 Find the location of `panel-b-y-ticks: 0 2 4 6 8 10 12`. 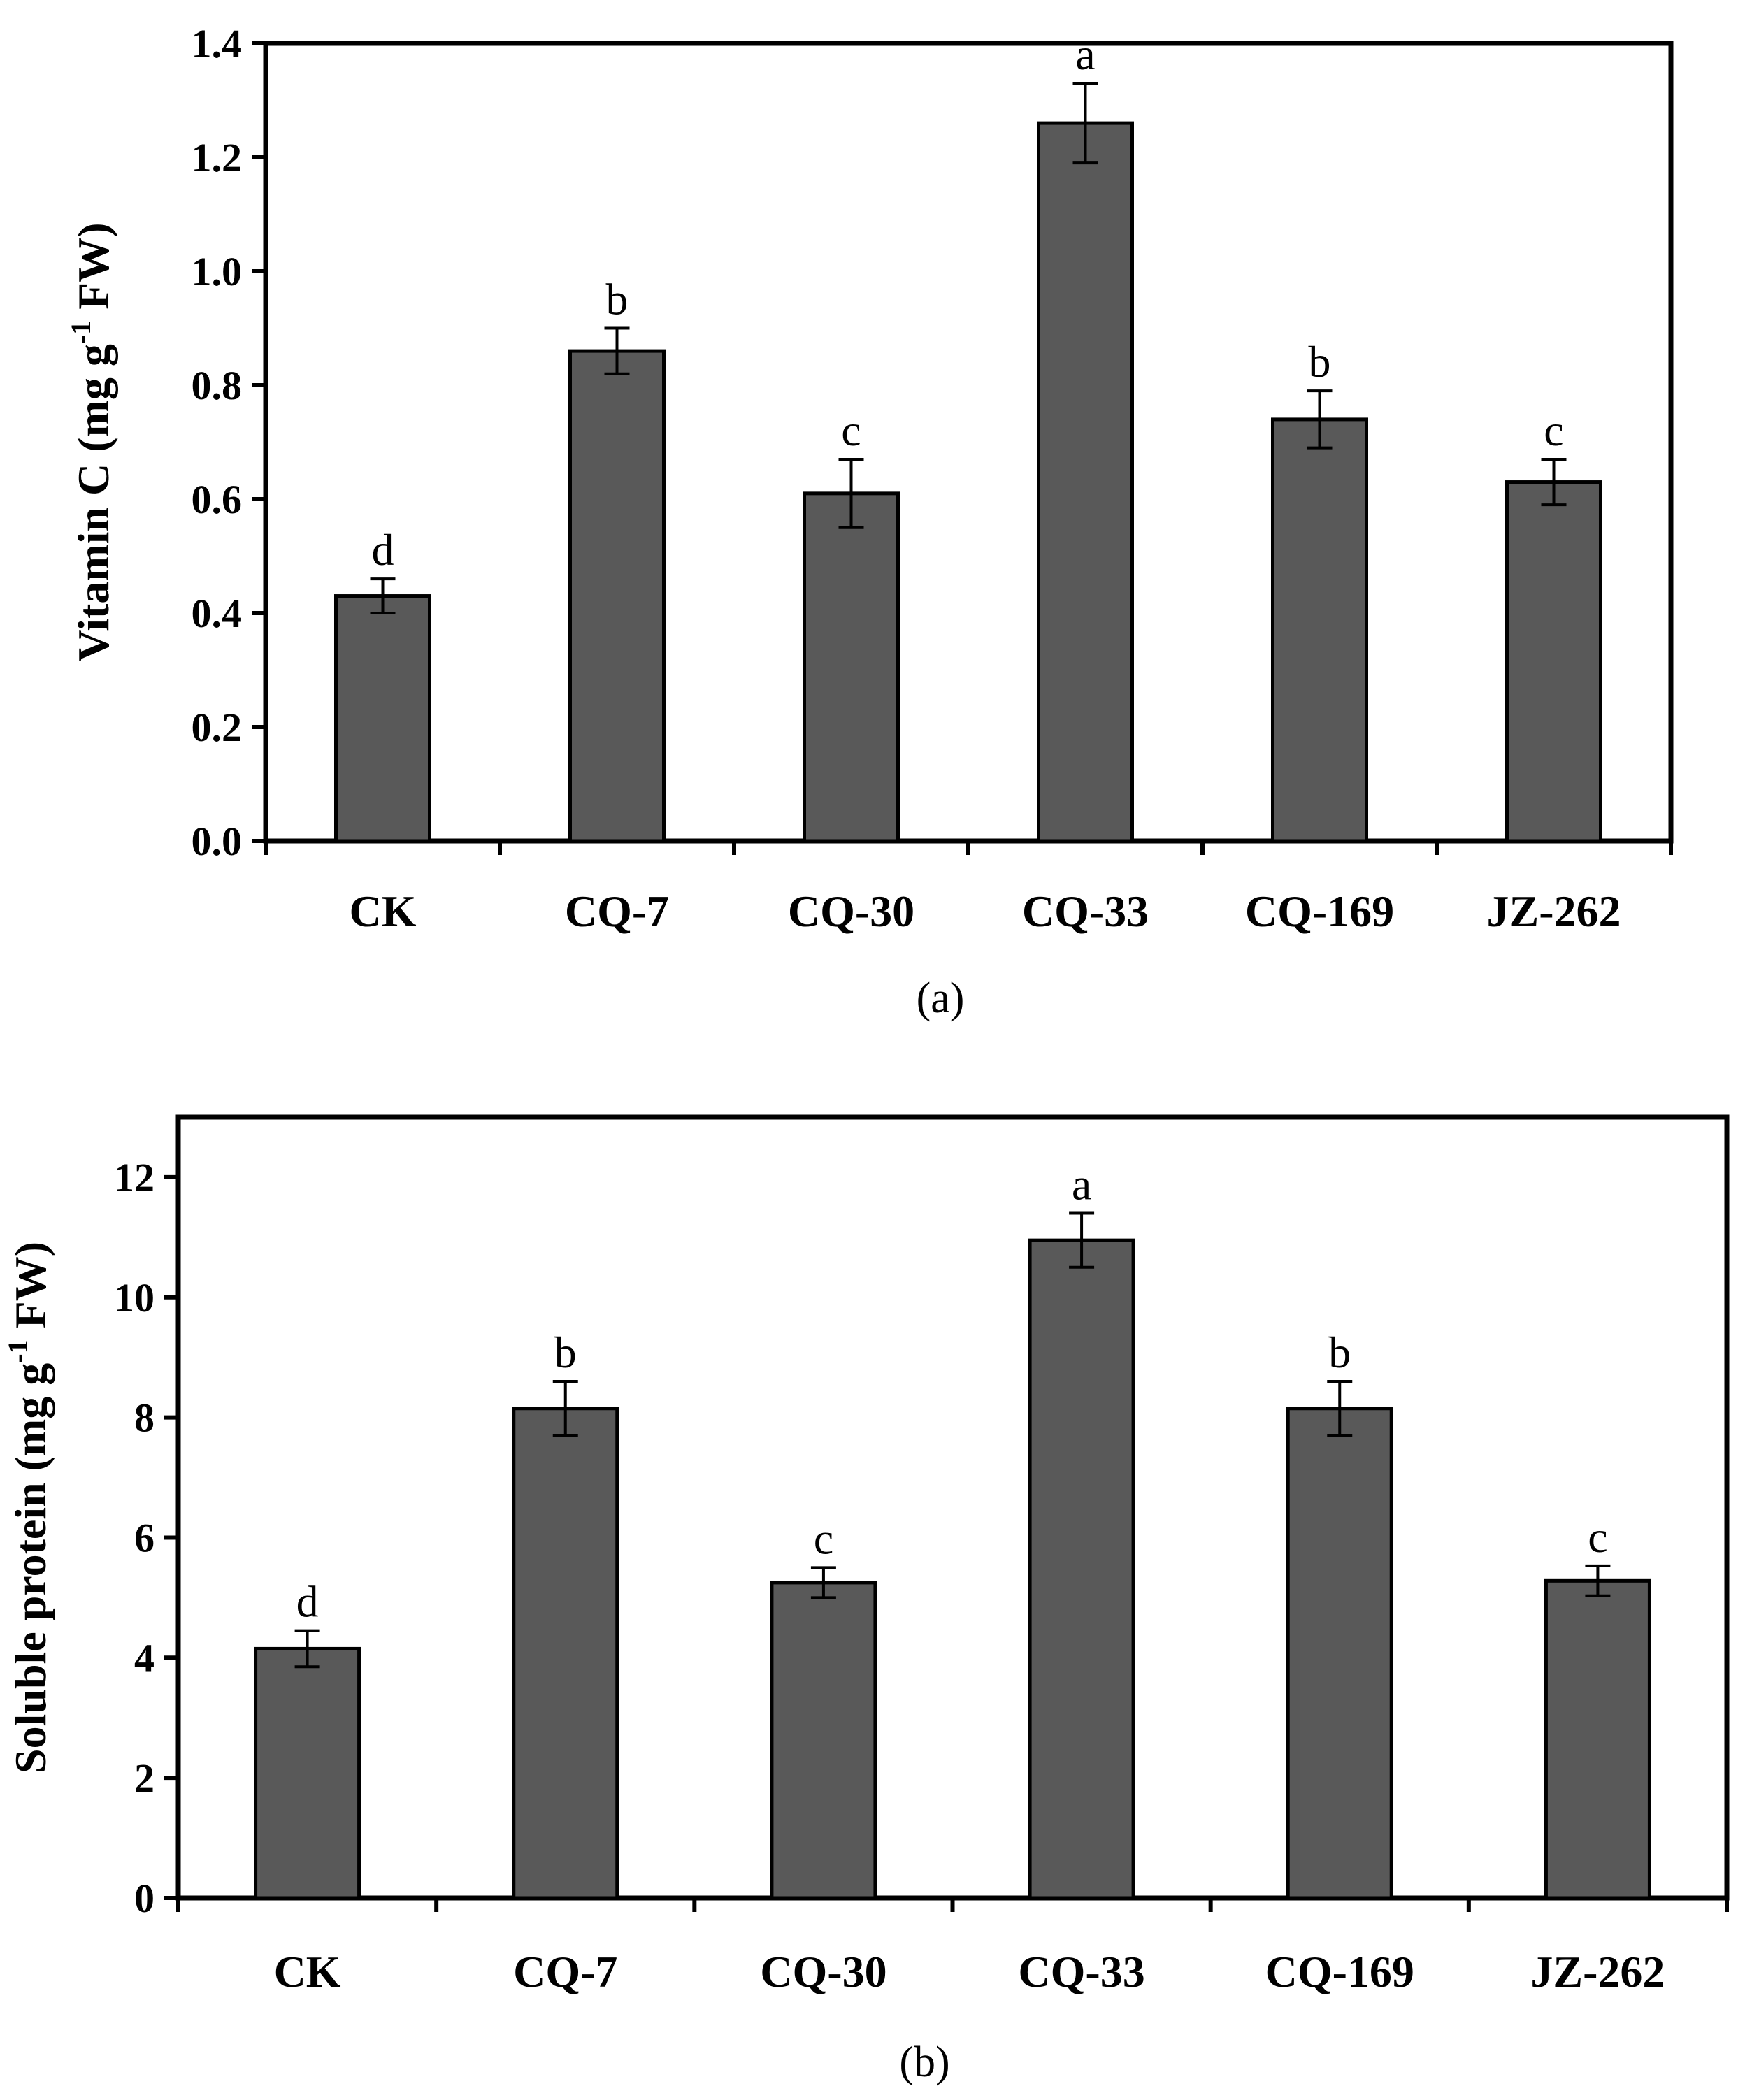

panel-b-y-ticks: 0 2 4 6 8 10 12 is located at coordinates (146, 1538).